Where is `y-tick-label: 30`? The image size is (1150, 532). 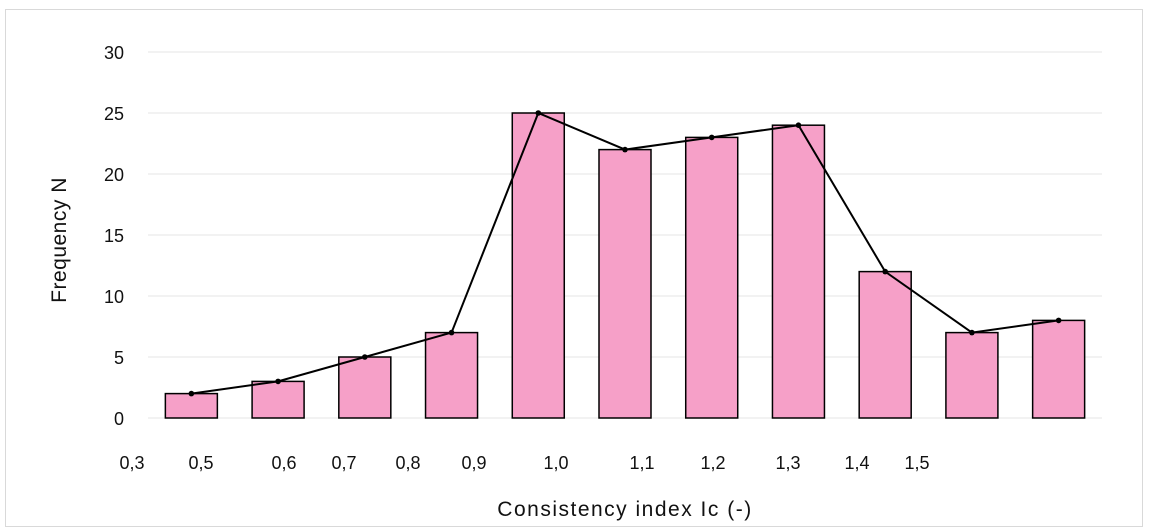 y-tick-label: 30 is located at coordinates (114, 53).